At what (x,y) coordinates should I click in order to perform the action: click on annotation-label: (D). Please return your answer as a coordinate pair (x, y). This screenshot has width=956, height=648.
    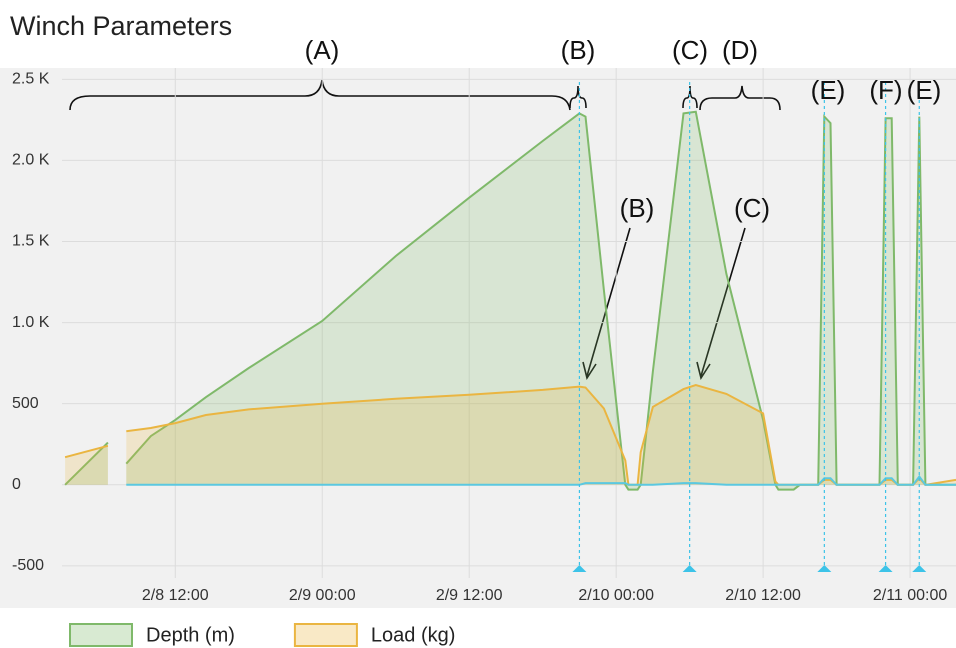
    Looking at the image, I should click on (740, 50).